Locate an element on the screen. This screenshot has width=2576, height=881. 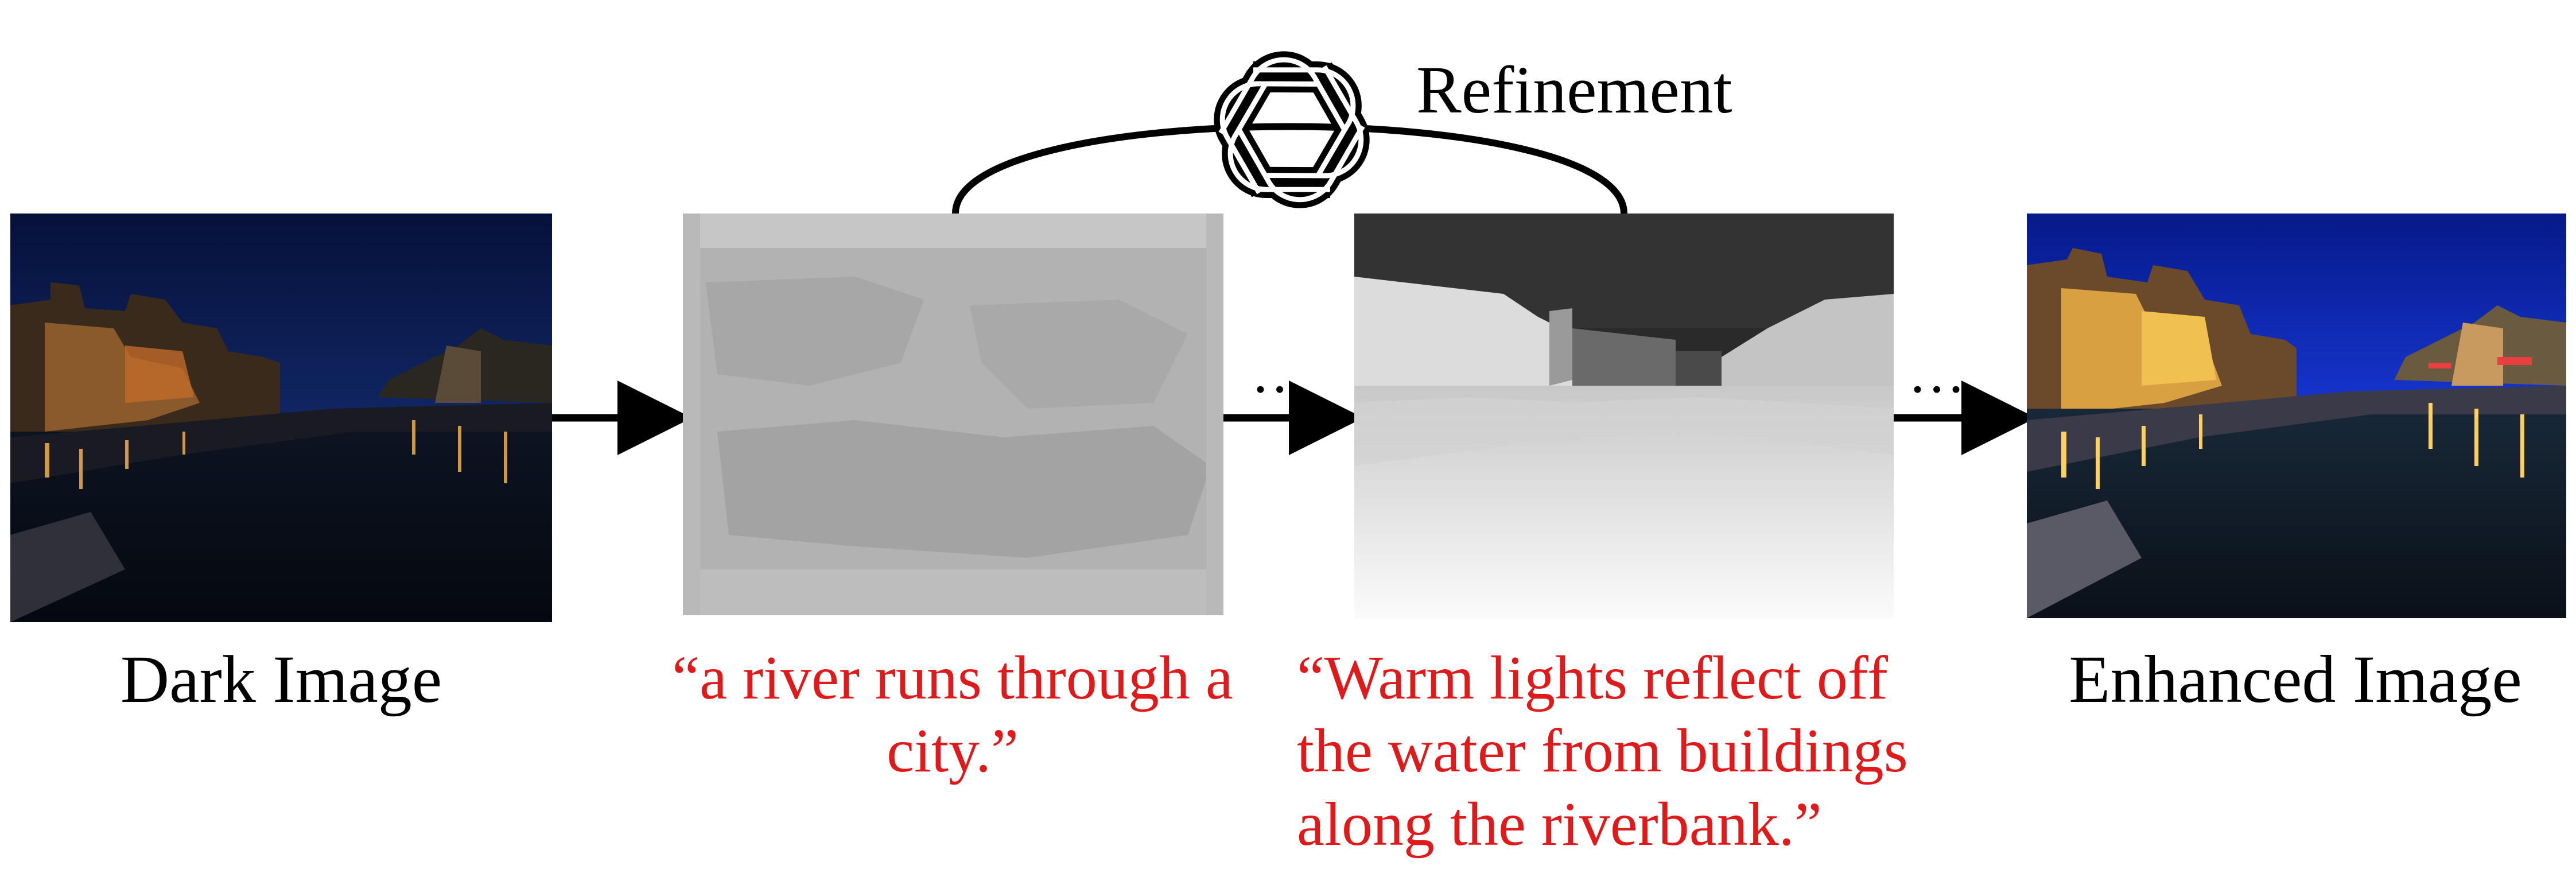
attention-map-image is located at coordinates (953, 414).